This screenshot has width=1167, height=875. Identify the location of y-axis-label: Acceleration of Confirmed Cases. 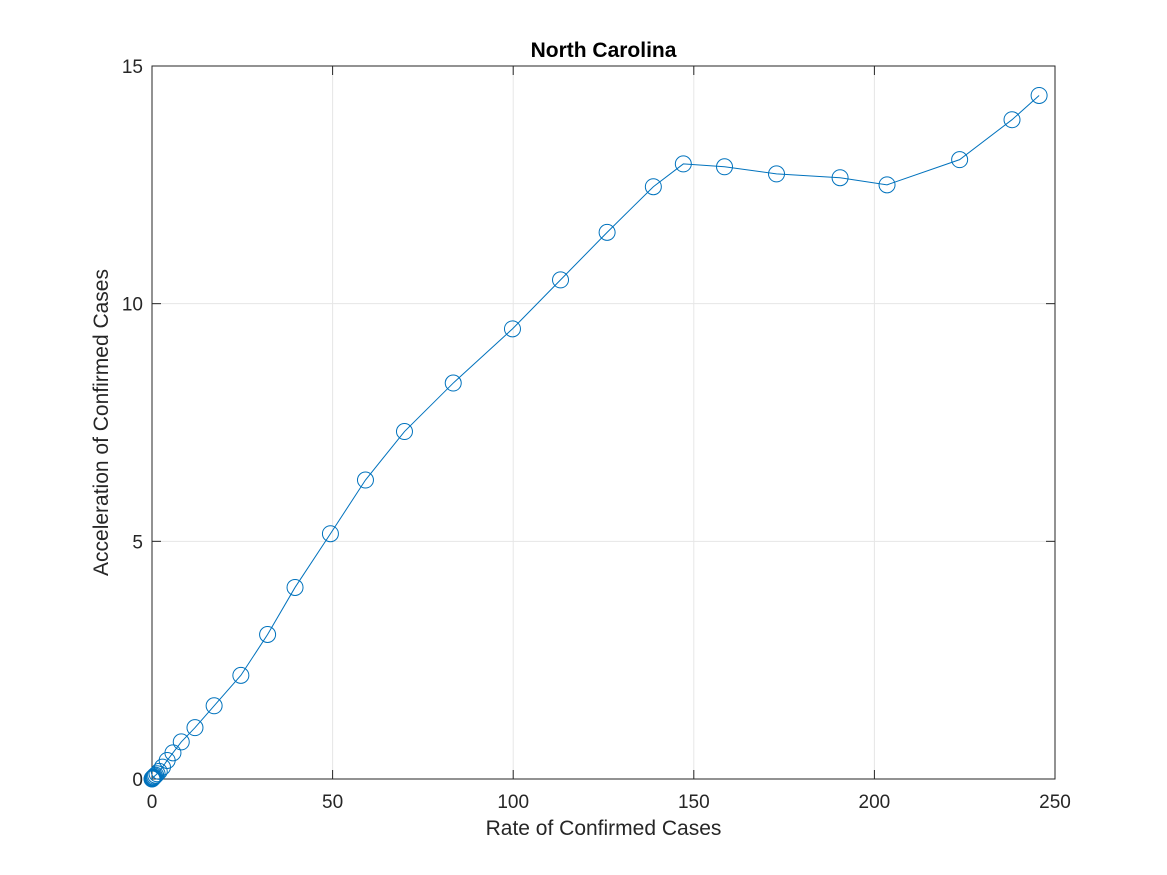
(101, 422).